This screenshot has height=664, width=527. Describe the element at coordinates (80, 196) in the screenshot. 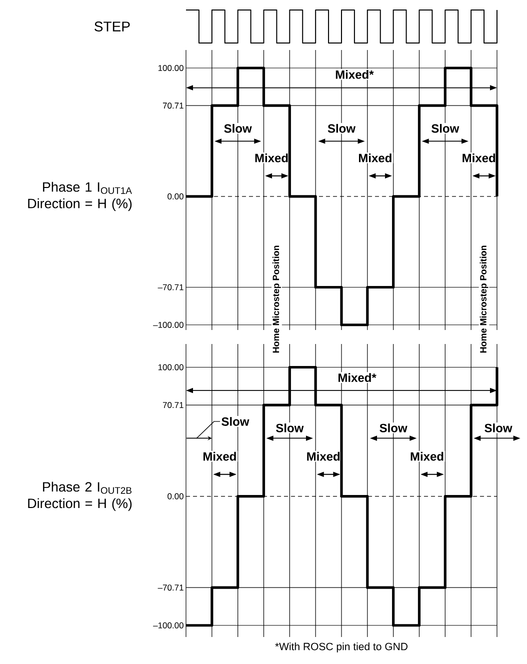

I see `y-axis-title: Phase 1 I$_{OUT1A}$ Direction = H (%)` at that location.